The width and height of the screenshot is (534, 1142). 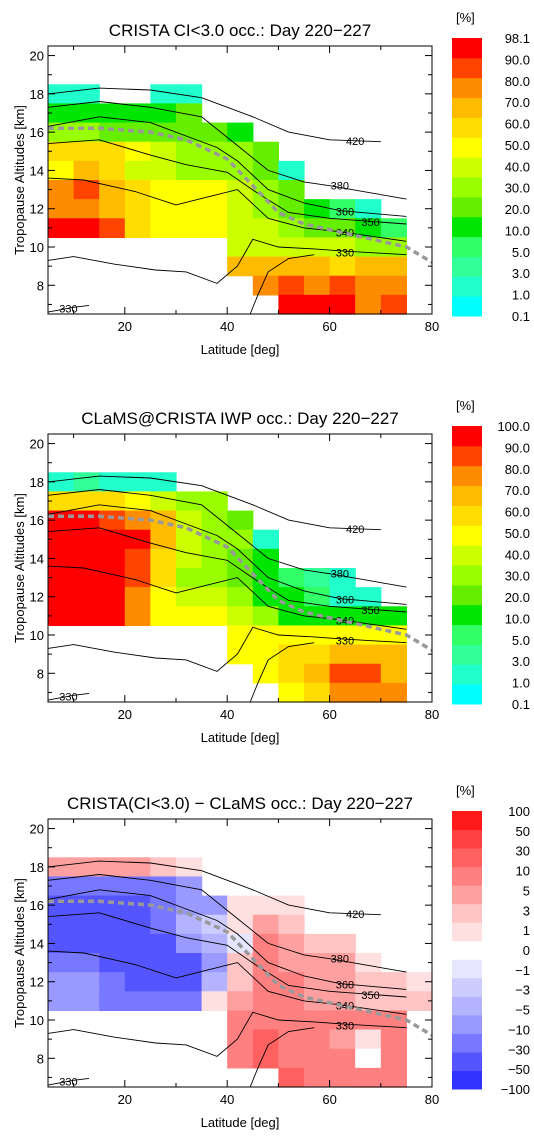 What do you see at coordinates (523, 831) in the screenshot?
I see `colorbar-label: 50` at bounding box center [523, 831].